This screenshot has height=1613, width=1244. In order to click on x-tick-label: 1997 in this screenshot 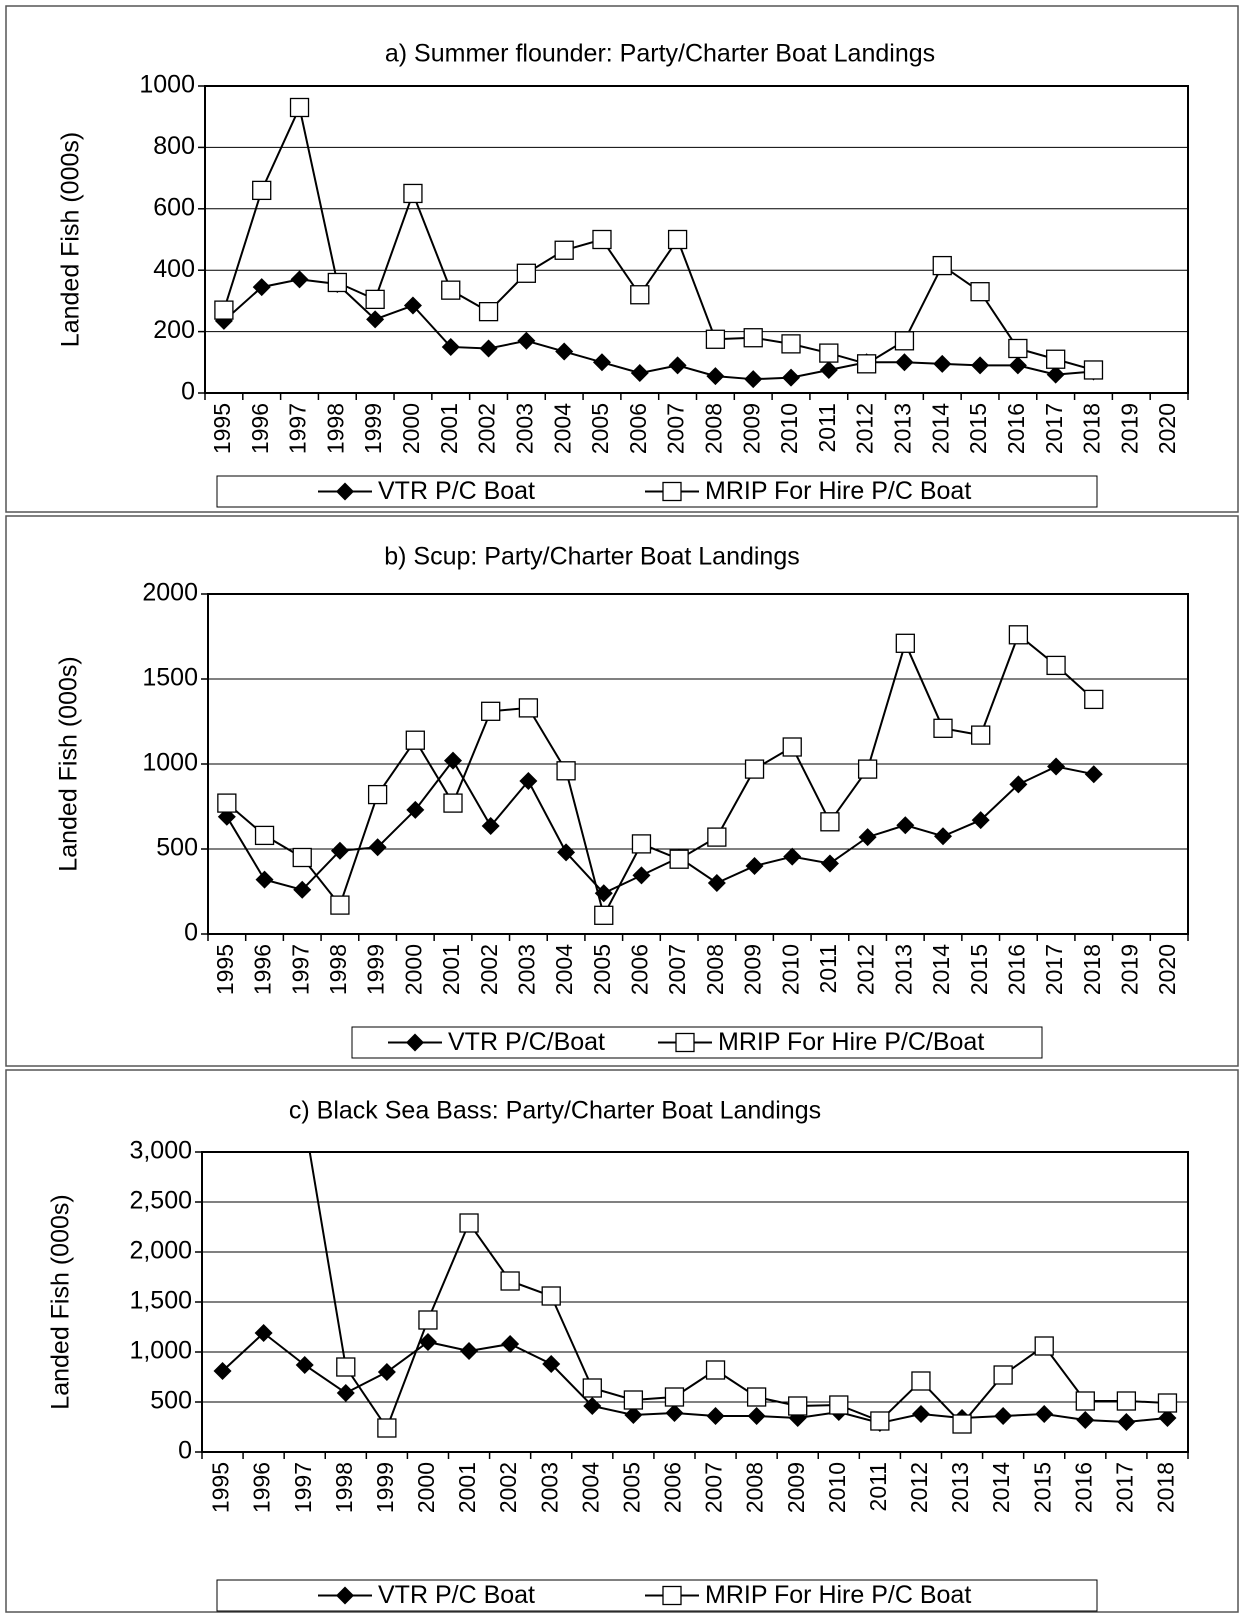, I will do `click(298, 428)`.